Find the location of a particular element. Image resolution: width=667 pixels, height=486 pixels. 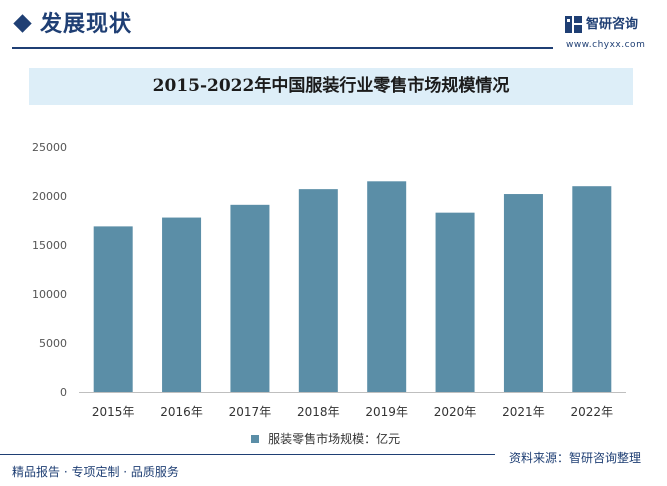

x-tick-label: 2017年 is located at coordinates (250, 412).